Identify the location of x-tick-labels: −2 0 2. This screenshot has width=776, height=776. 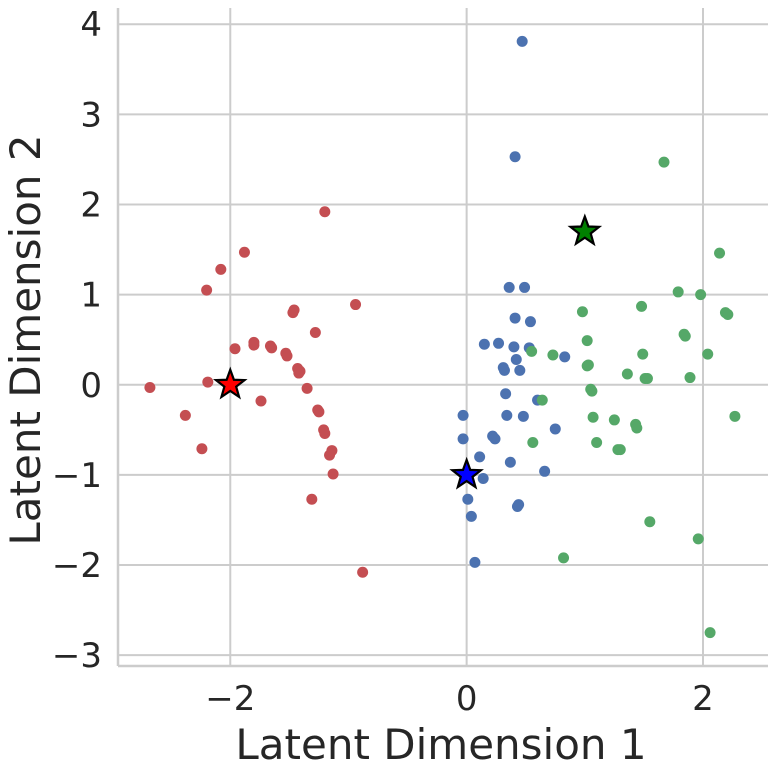
(459, 699).